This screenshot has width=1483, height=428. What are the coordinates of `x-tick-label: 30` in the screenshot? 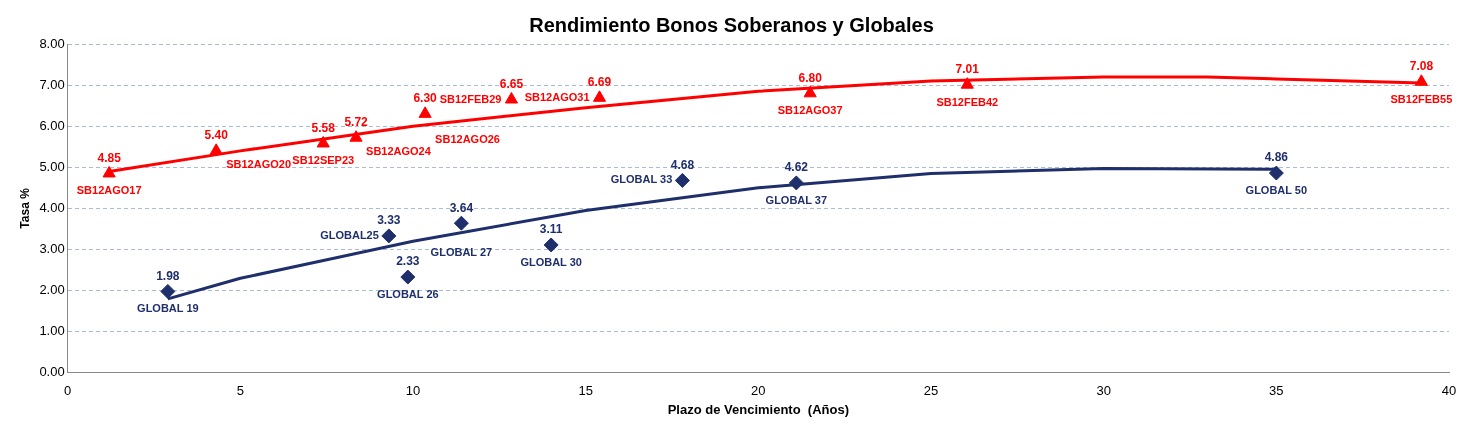 It's located at (1103, 391).